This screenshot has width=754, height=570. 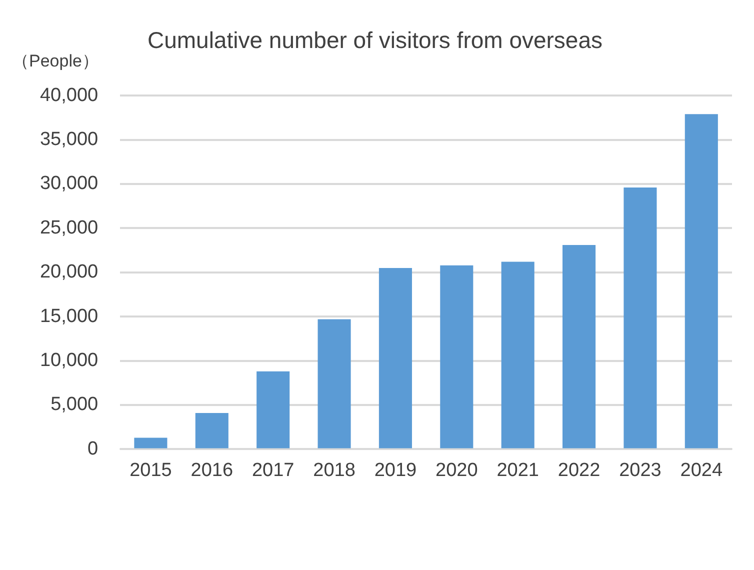 I want to click on y-tick-label: 35,000, so click(x=69, y=139).